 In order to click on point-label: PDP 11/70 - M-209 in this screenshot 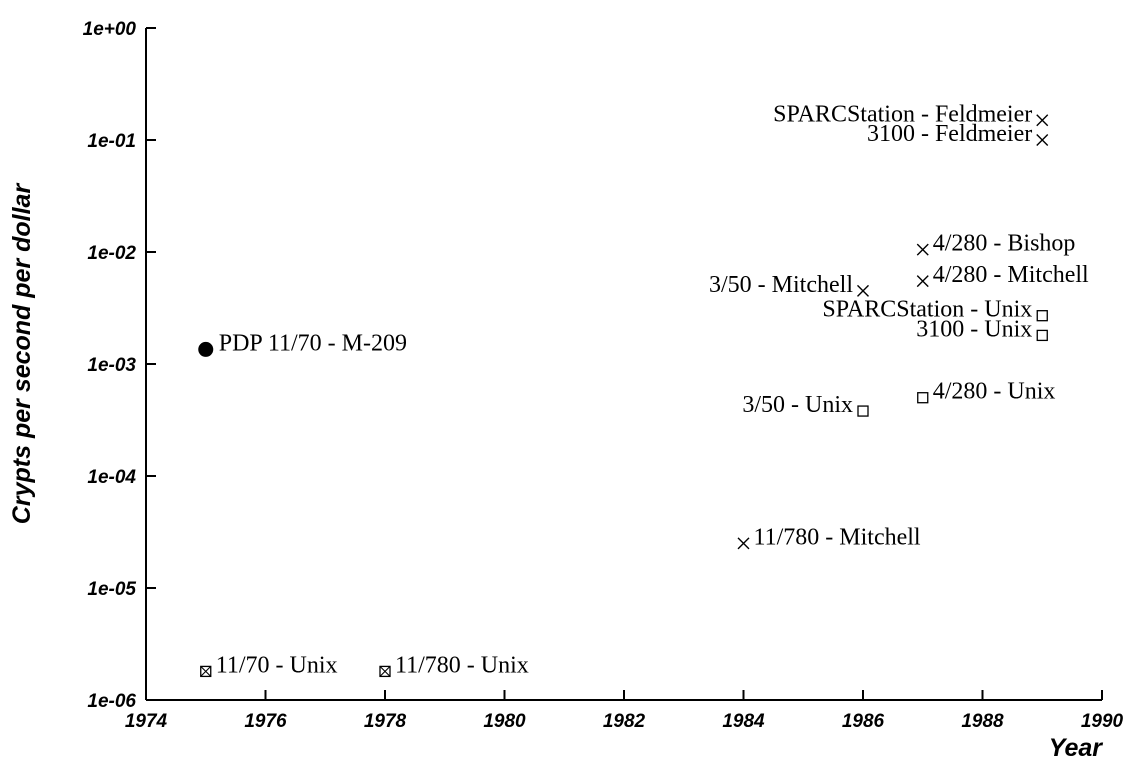, I will do `click(313, 343)`.